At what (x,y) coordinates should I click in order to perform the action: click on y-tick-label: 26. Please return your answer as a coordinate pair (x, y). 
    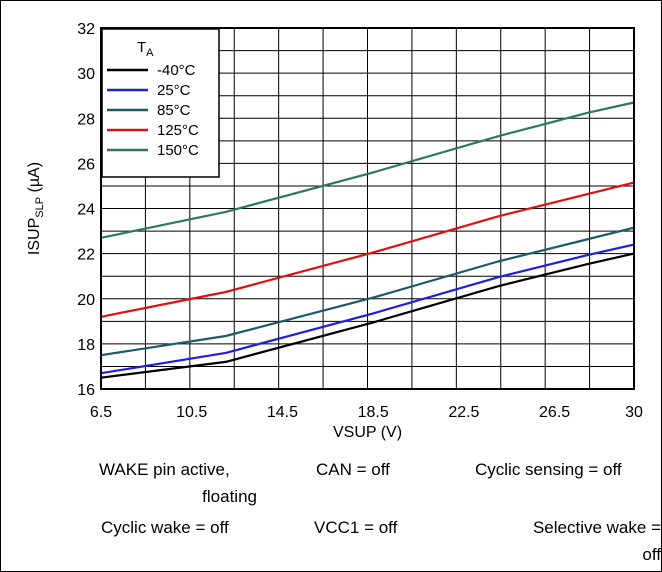
    Looking at the image, I should click on (86, 164).